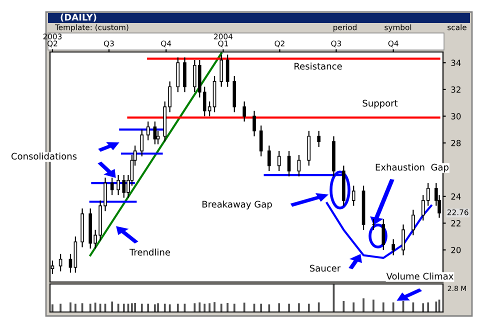 This screenshot has height=332, width=490. I want to click on annotation: Trendline, so click(149, 252).